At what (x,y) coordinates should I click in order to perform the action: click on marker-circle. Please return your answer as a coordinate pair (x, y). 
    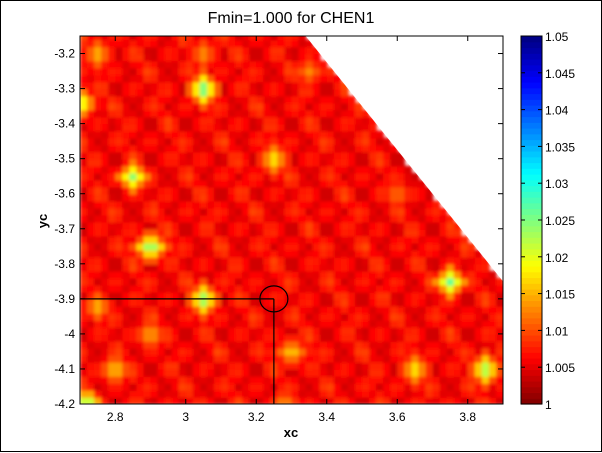
    Looking at the image, I should click on (274, 299).